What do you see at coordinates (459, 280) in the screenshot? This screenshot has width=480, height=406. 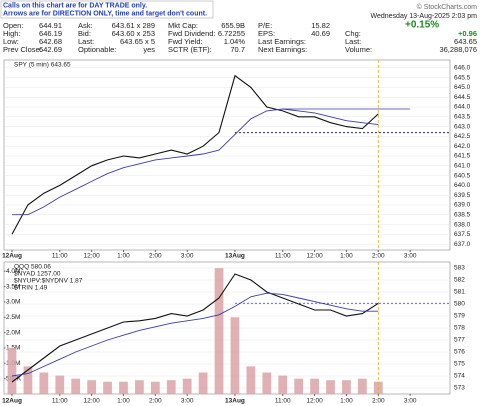 I see `y-tick-label: 582` at bounding box center [459, 280].